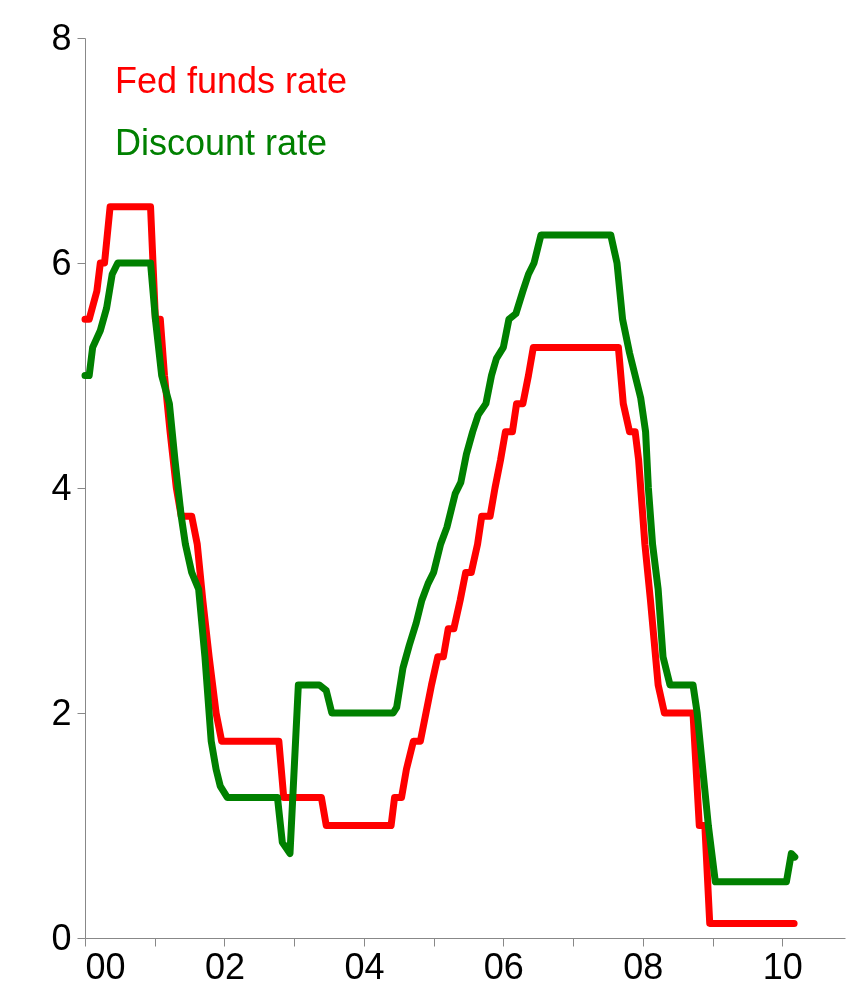 This screenshot has width=846, height=1007. Describe the element at coordinates (61, 712) in the screenshot. I see `y-tick-label: 2` at that location.